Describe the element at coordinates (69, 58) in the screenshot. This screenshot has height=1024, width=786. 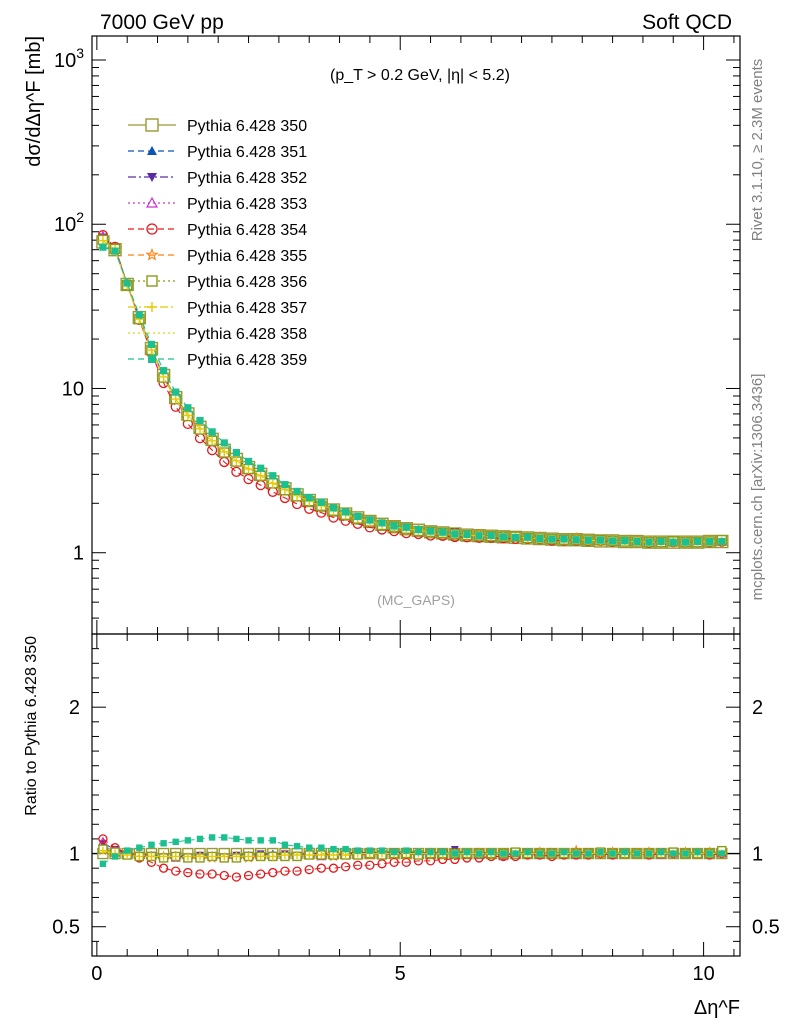
I see `main-y-tick-label: 10³` at that location.